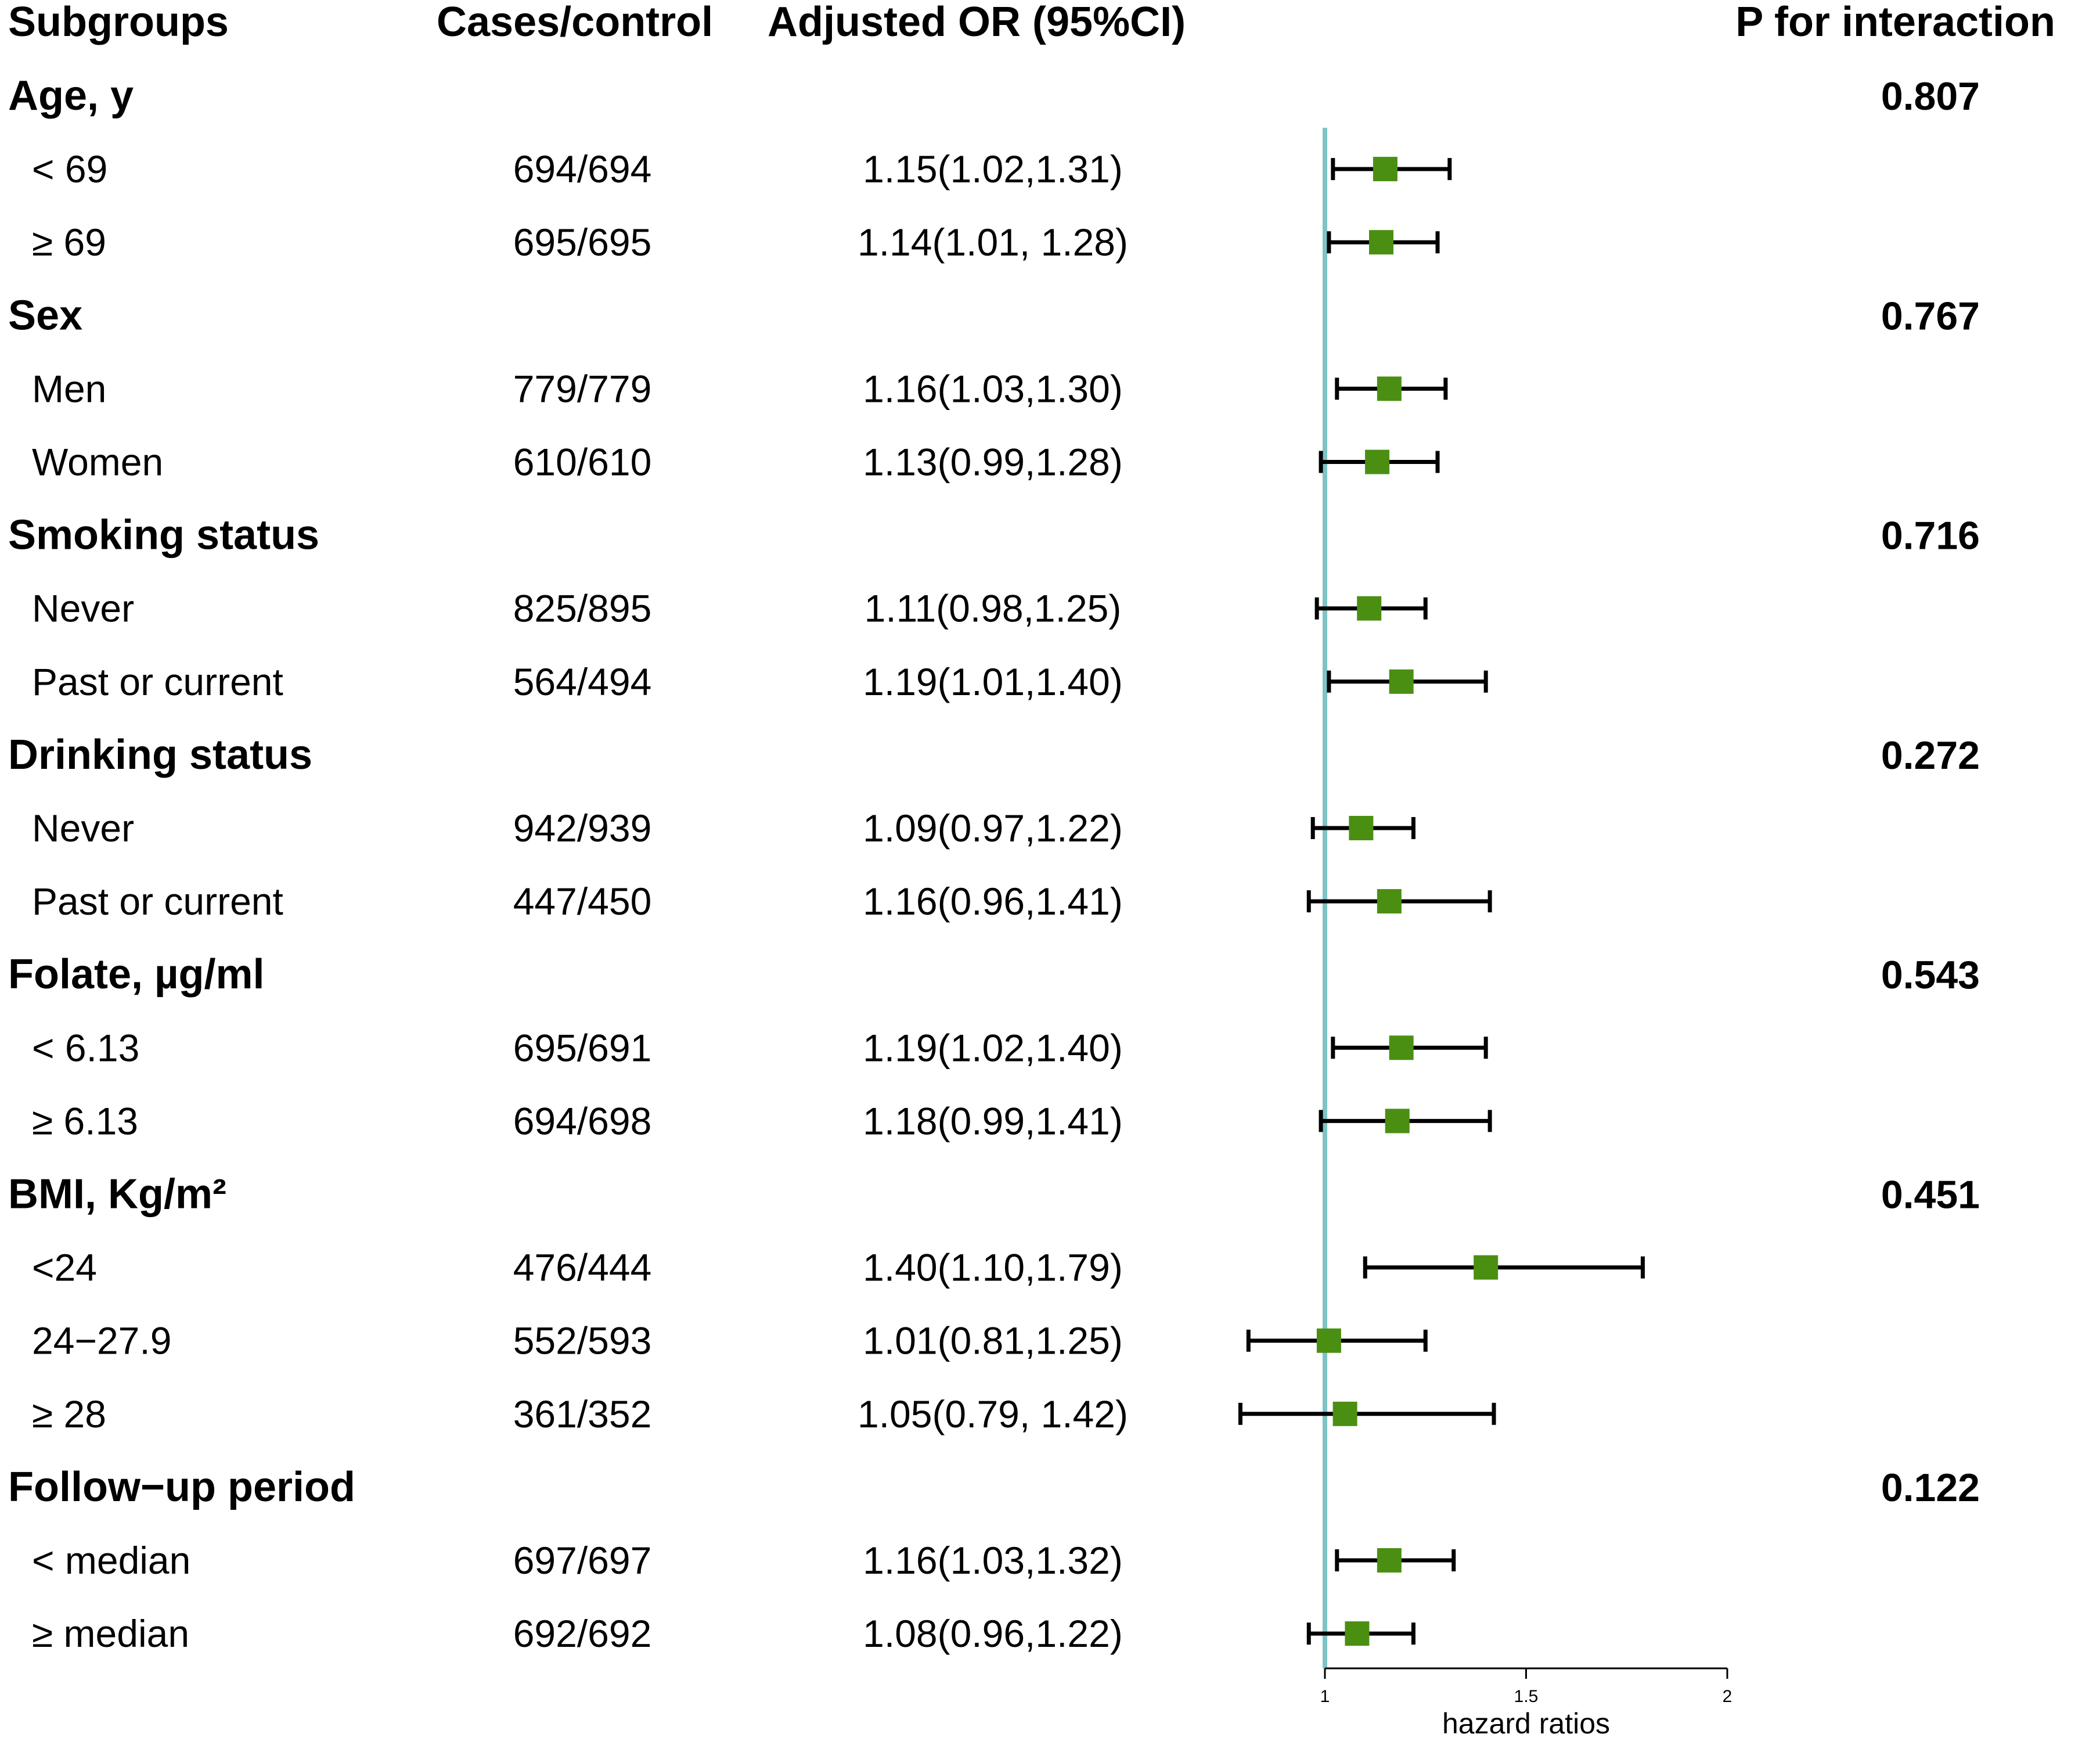  Describe the element at coordinates (101, 1340) in the screenshot. I see `subgroup-label: 24−27.9` at that location.